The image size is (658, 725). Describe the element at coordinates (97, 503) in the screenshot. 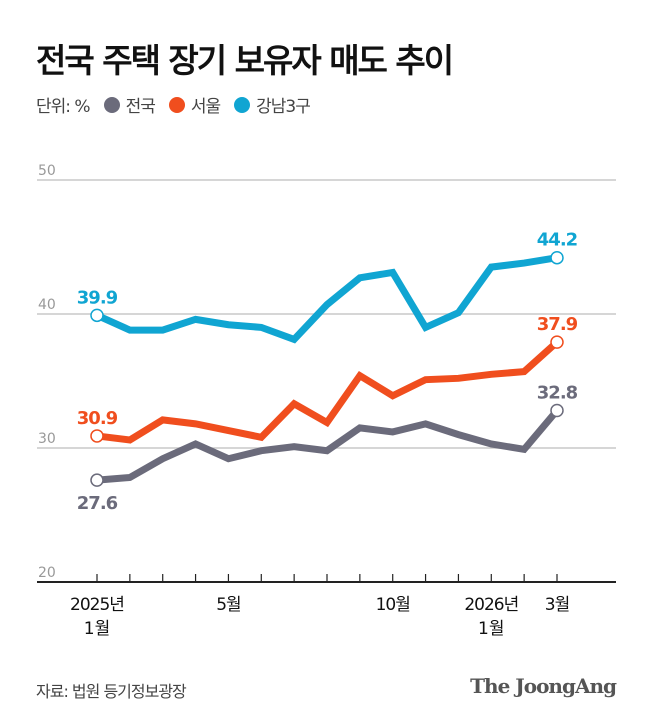

I see `data-label: 27.6` at that location.